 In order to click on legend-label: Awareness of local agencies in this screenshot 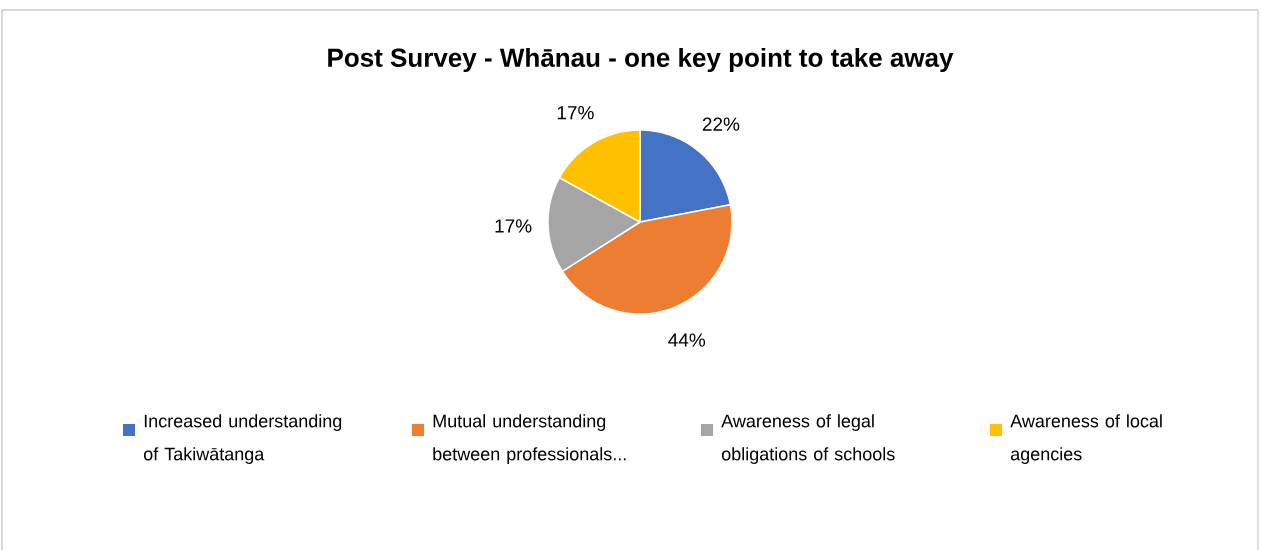, I will do `click(1086, 439)`.